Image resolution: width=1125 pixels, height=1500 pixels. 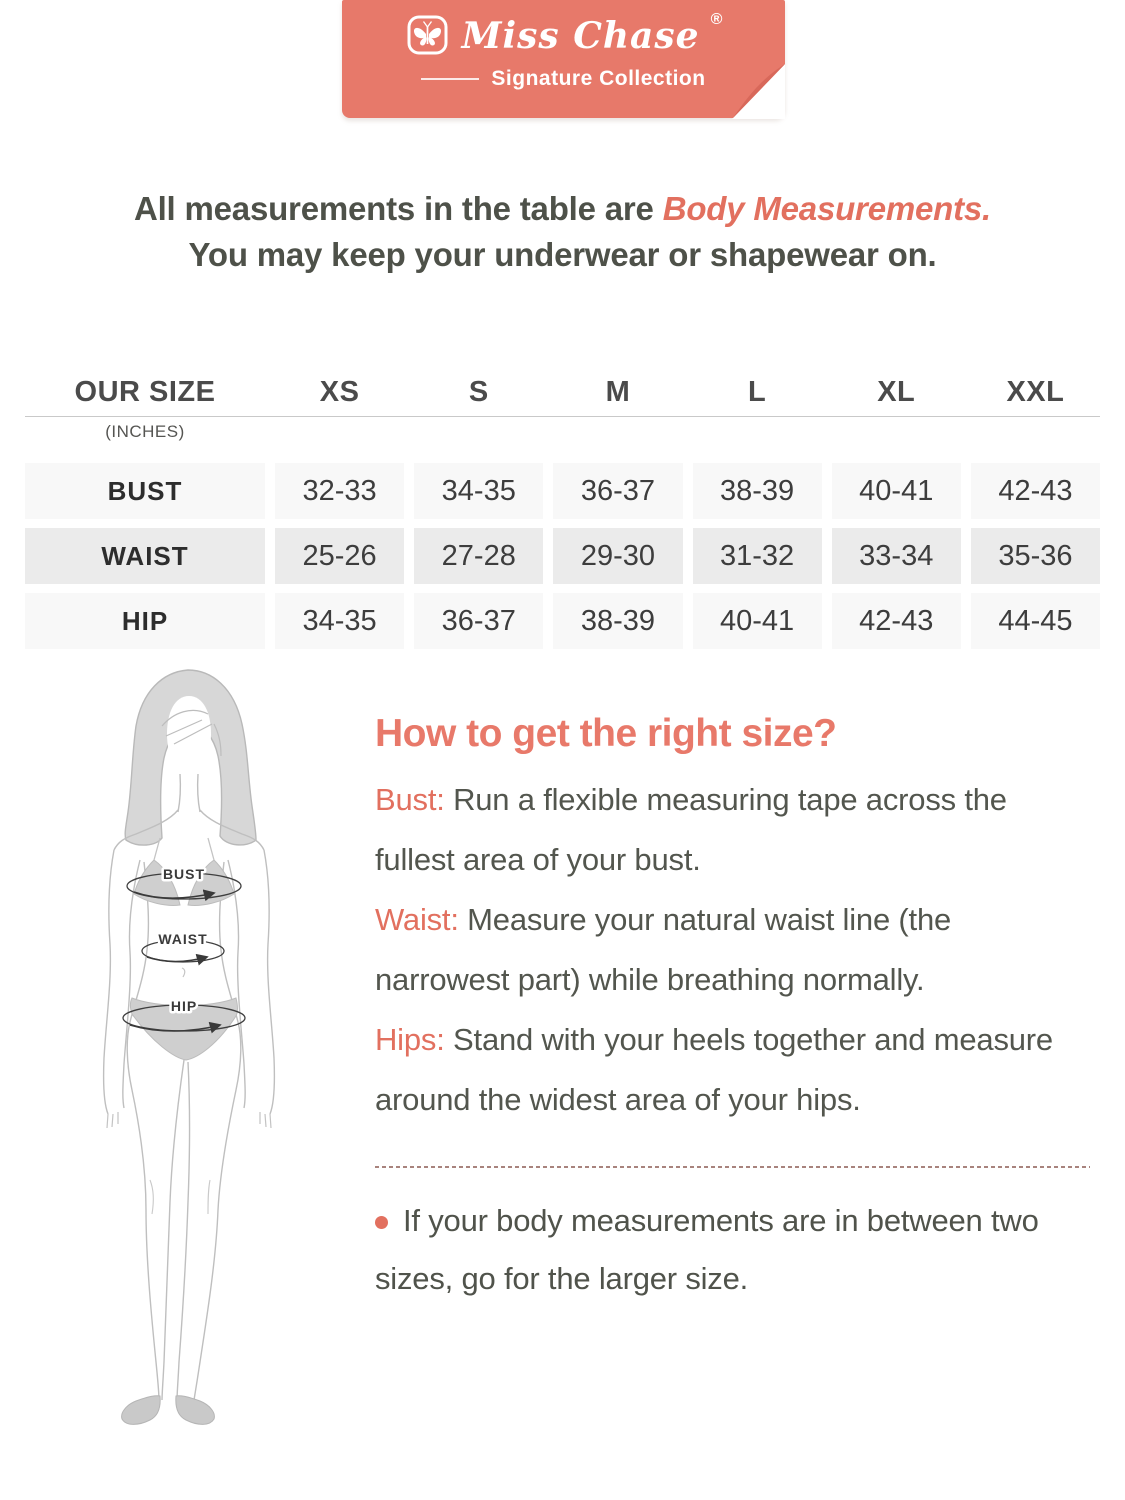 I want to click on table-header-divider, so click(x=562, y=416).